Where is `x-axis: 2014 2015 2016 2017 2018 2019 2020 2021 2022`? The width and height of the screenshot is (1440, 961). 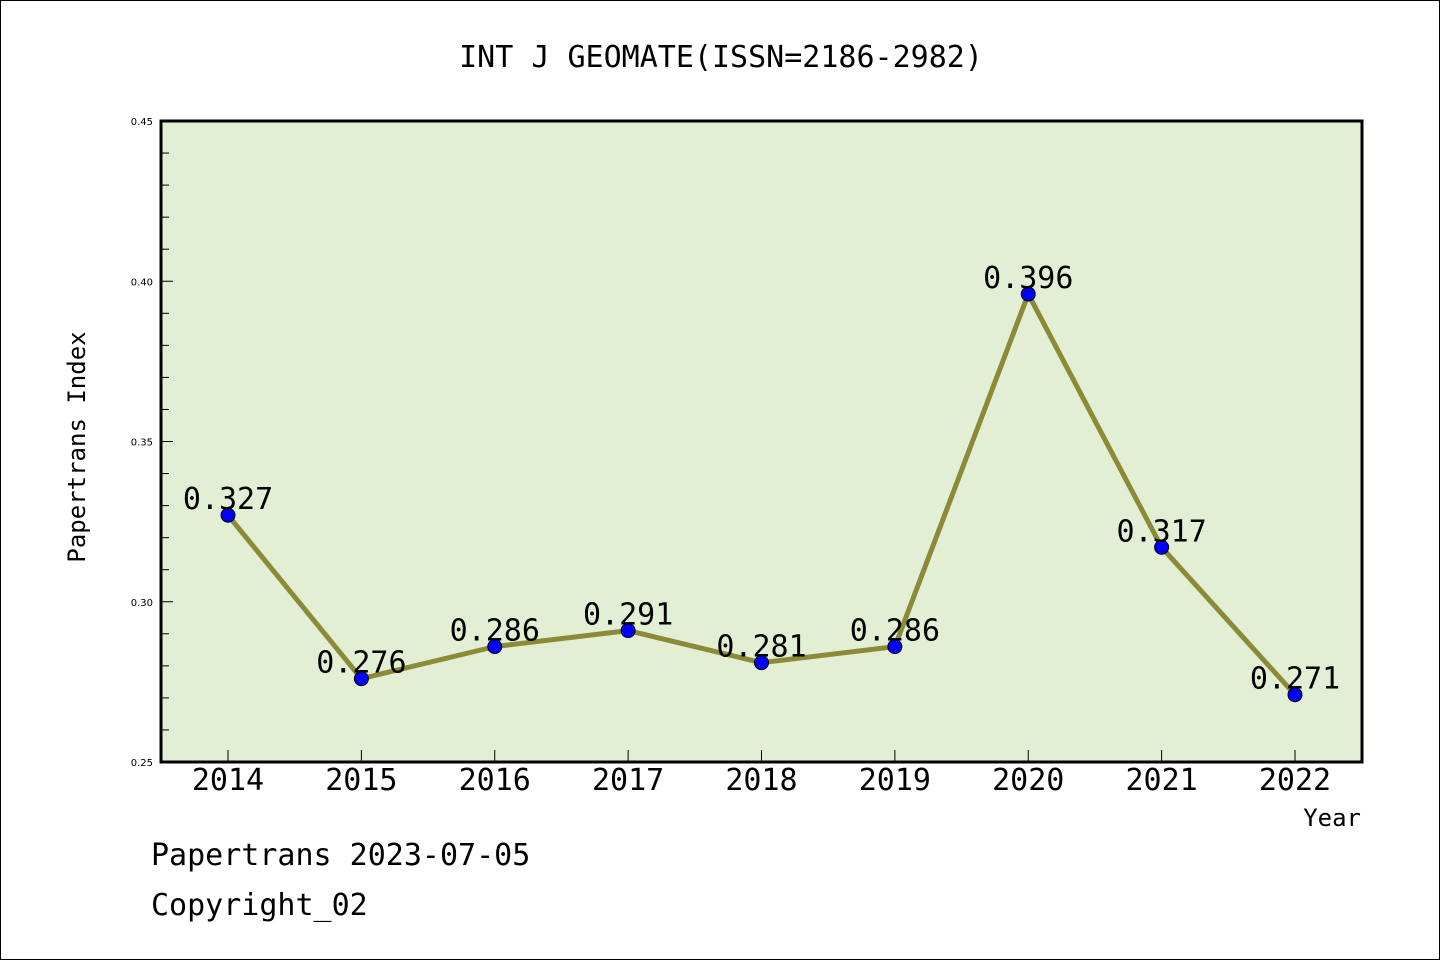 x-axis: 2014 2015 2016 2017 2018 2019 2020 2021 2022 is located at coordinates (761, 774).